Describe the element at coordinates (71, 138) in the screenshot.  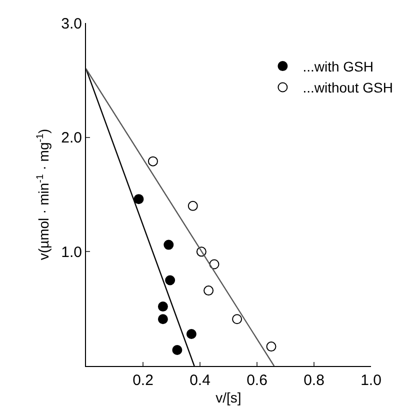
I see `y-tick-label: 2.0` at that location.